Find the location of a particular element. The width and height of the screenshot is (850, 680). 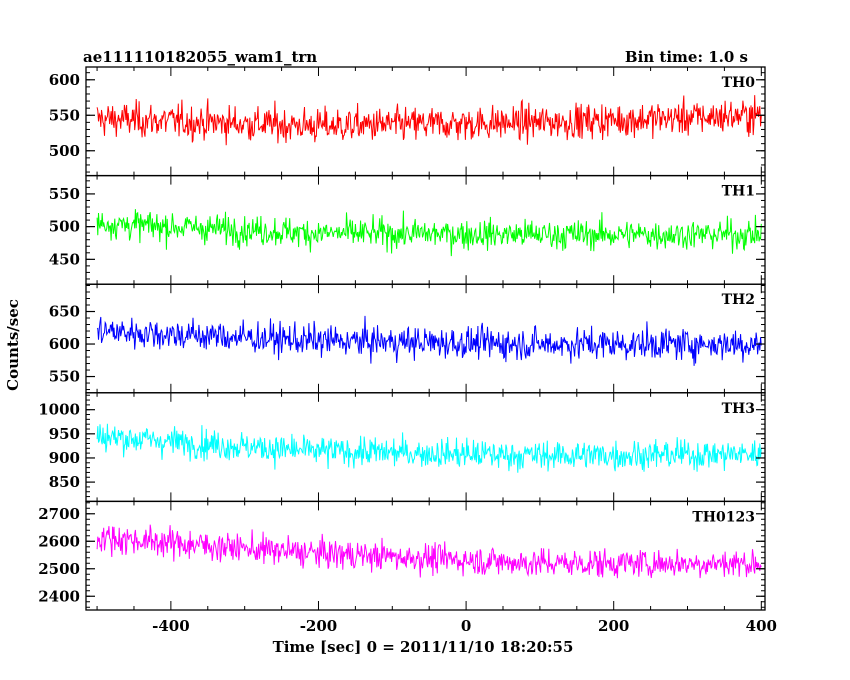

panel-th2: 550 600 650 TH2 is located at coordinates (407, 338).